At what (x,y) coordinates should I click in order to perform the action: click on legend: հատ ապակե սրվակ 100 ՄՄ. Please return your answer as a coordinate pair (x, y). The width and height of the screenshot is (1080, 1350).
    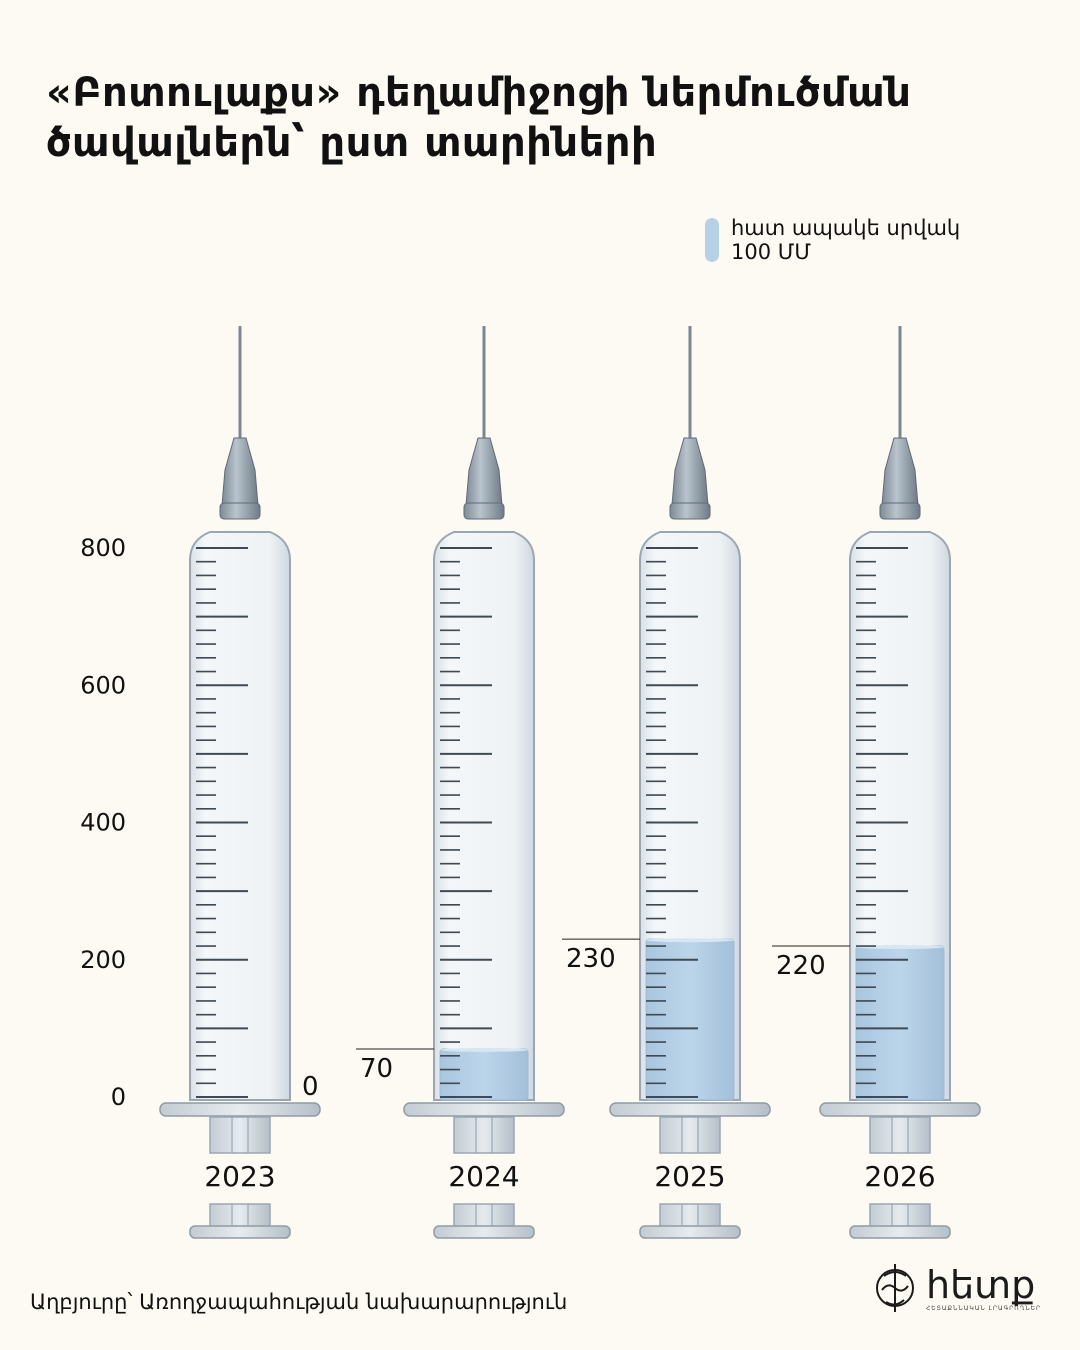
    Looking at the image, I should click on (832, 240).